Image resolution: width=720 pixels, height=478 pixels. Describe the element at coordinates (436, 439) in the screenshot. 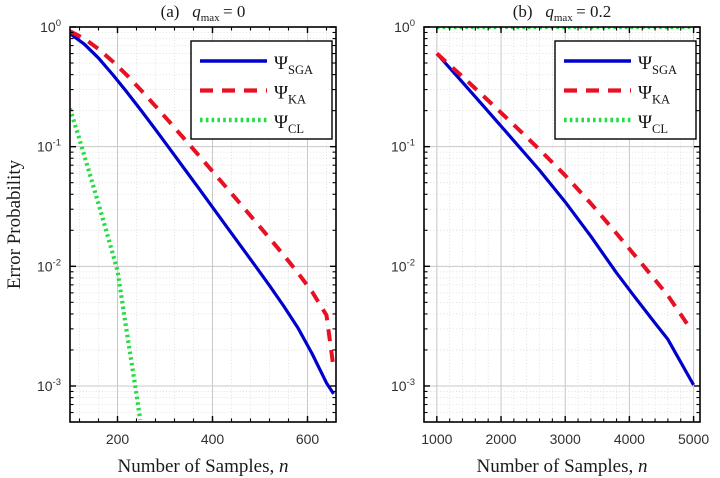

I see `x-tick-label: 1000` at that location.